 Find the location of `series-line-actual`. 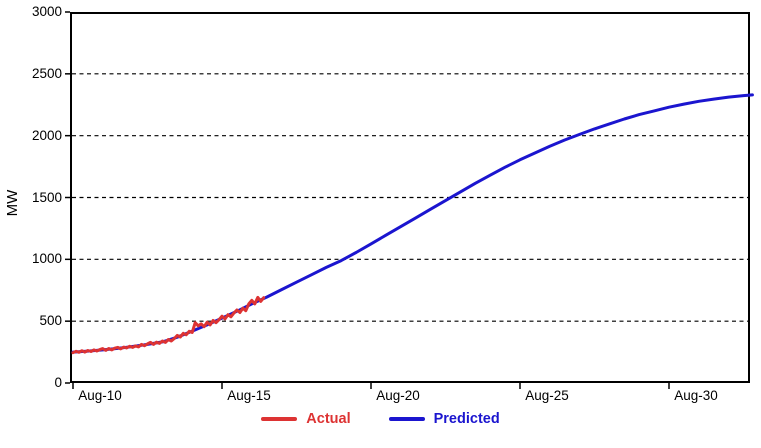

series-line-actual is located at coordinates (168, 325).